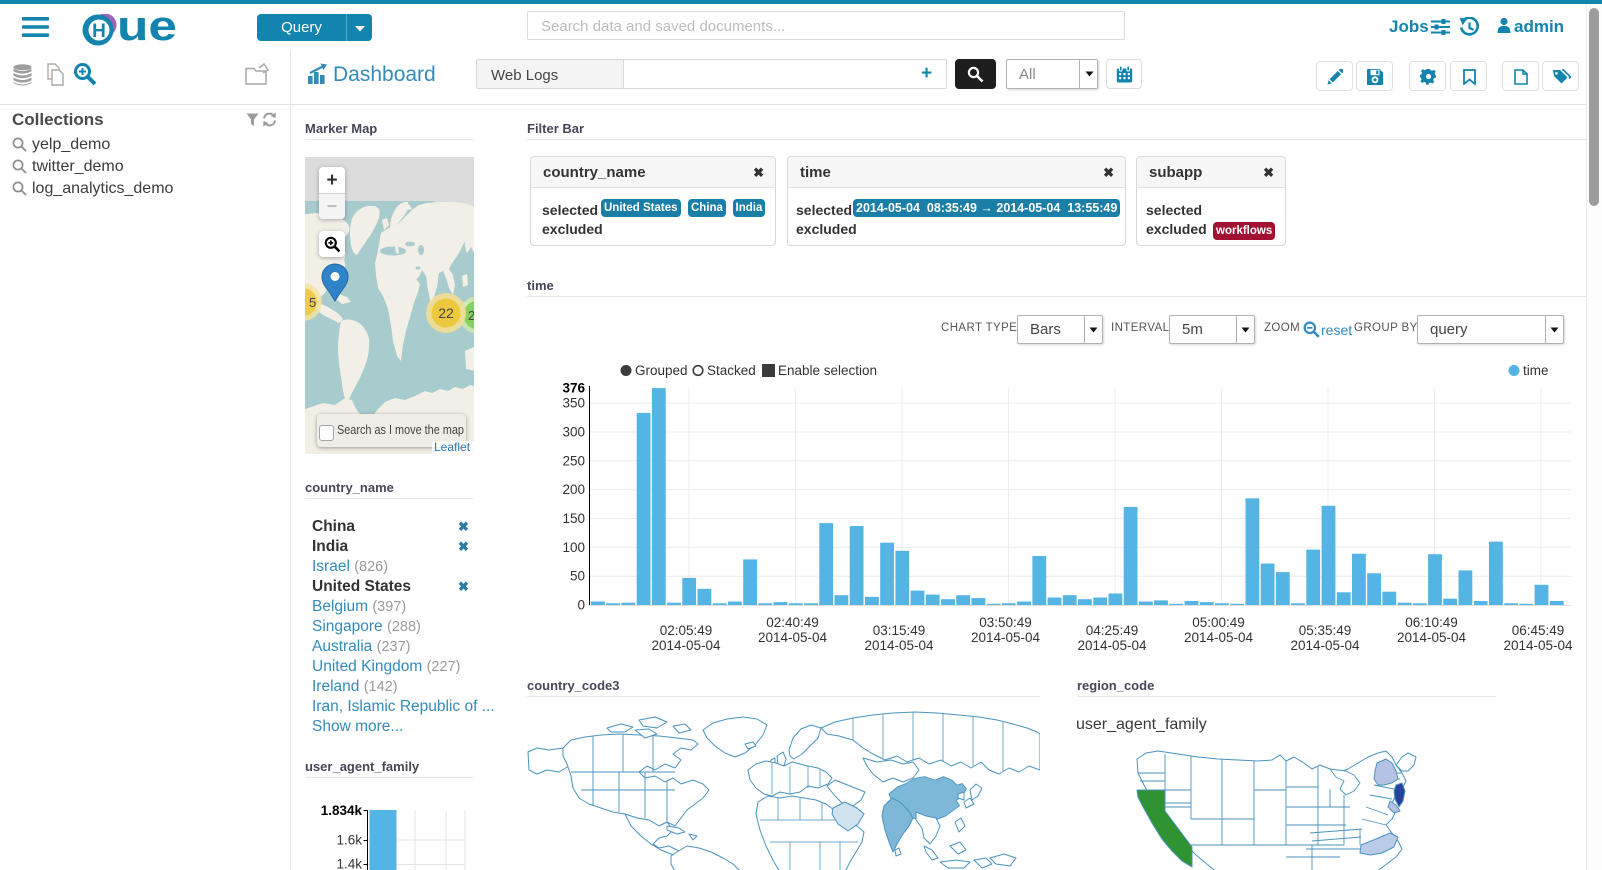 The image size is (1602, 870). What do you see at coordinates (1431, 622) in the screenshot?
I see `svg-text: 06:10:49` at bounding box center [1431, 622].